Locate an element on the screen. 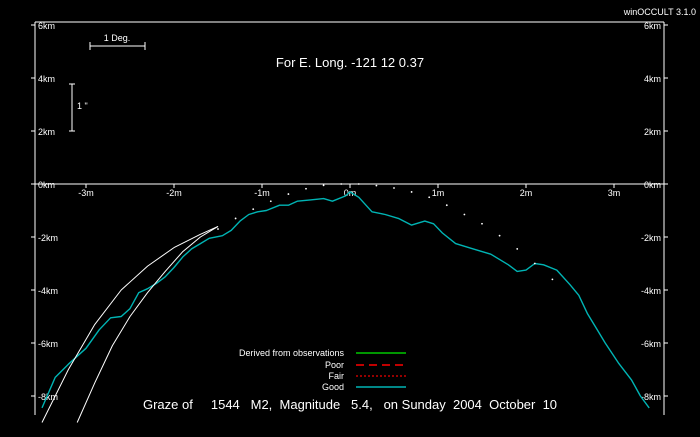 This screenshot has height=437, width=700. y-right-tick-label: 6km is located at coordinates (652, 26).